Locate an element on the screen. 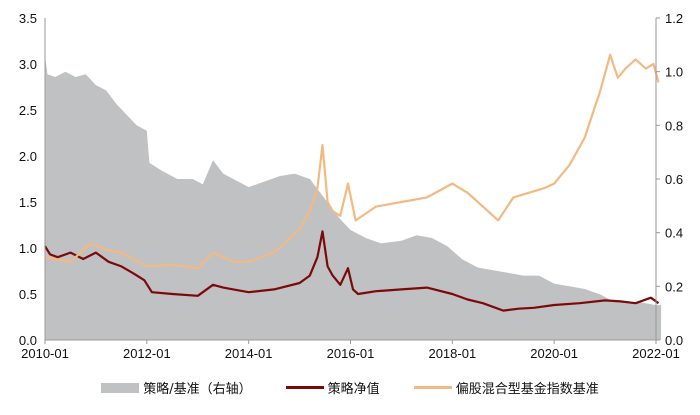  y-right-tick-label: 0.6 is located at coordinates (674, 179).